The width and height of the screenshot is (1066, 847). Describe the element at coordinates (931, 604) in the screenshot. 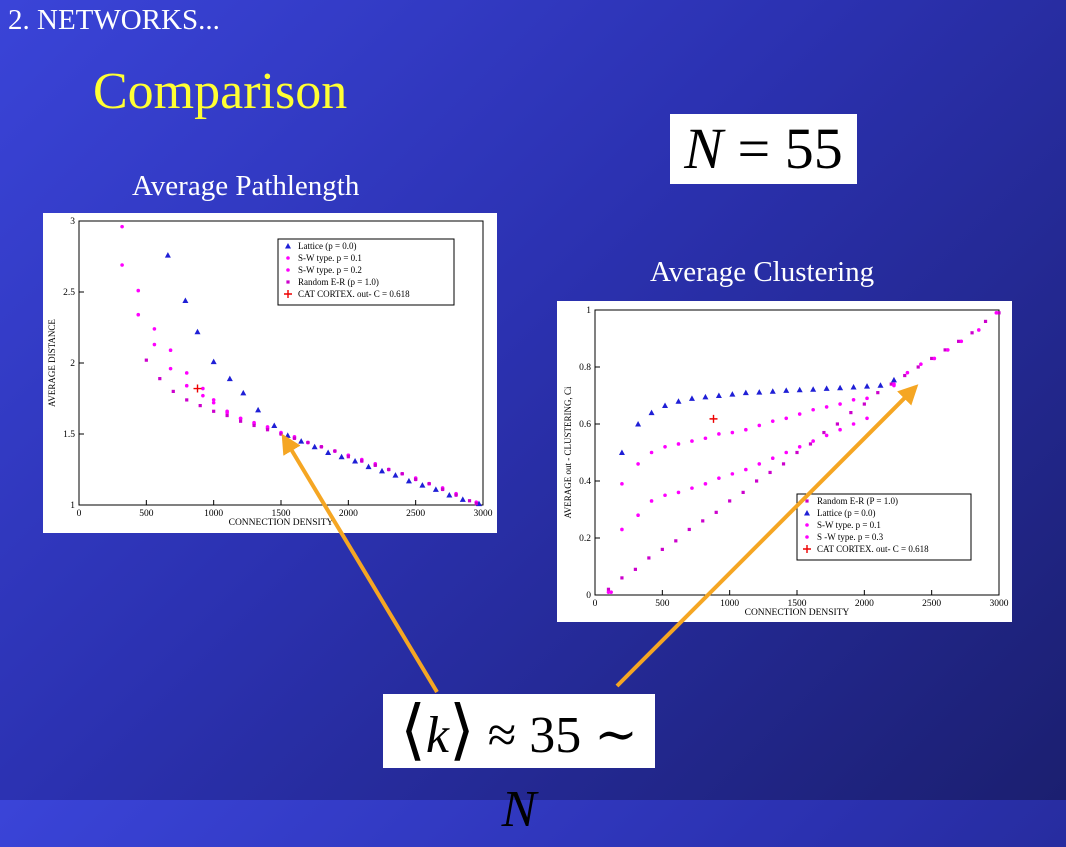

I see `x-tick-label: 2500` at that location.